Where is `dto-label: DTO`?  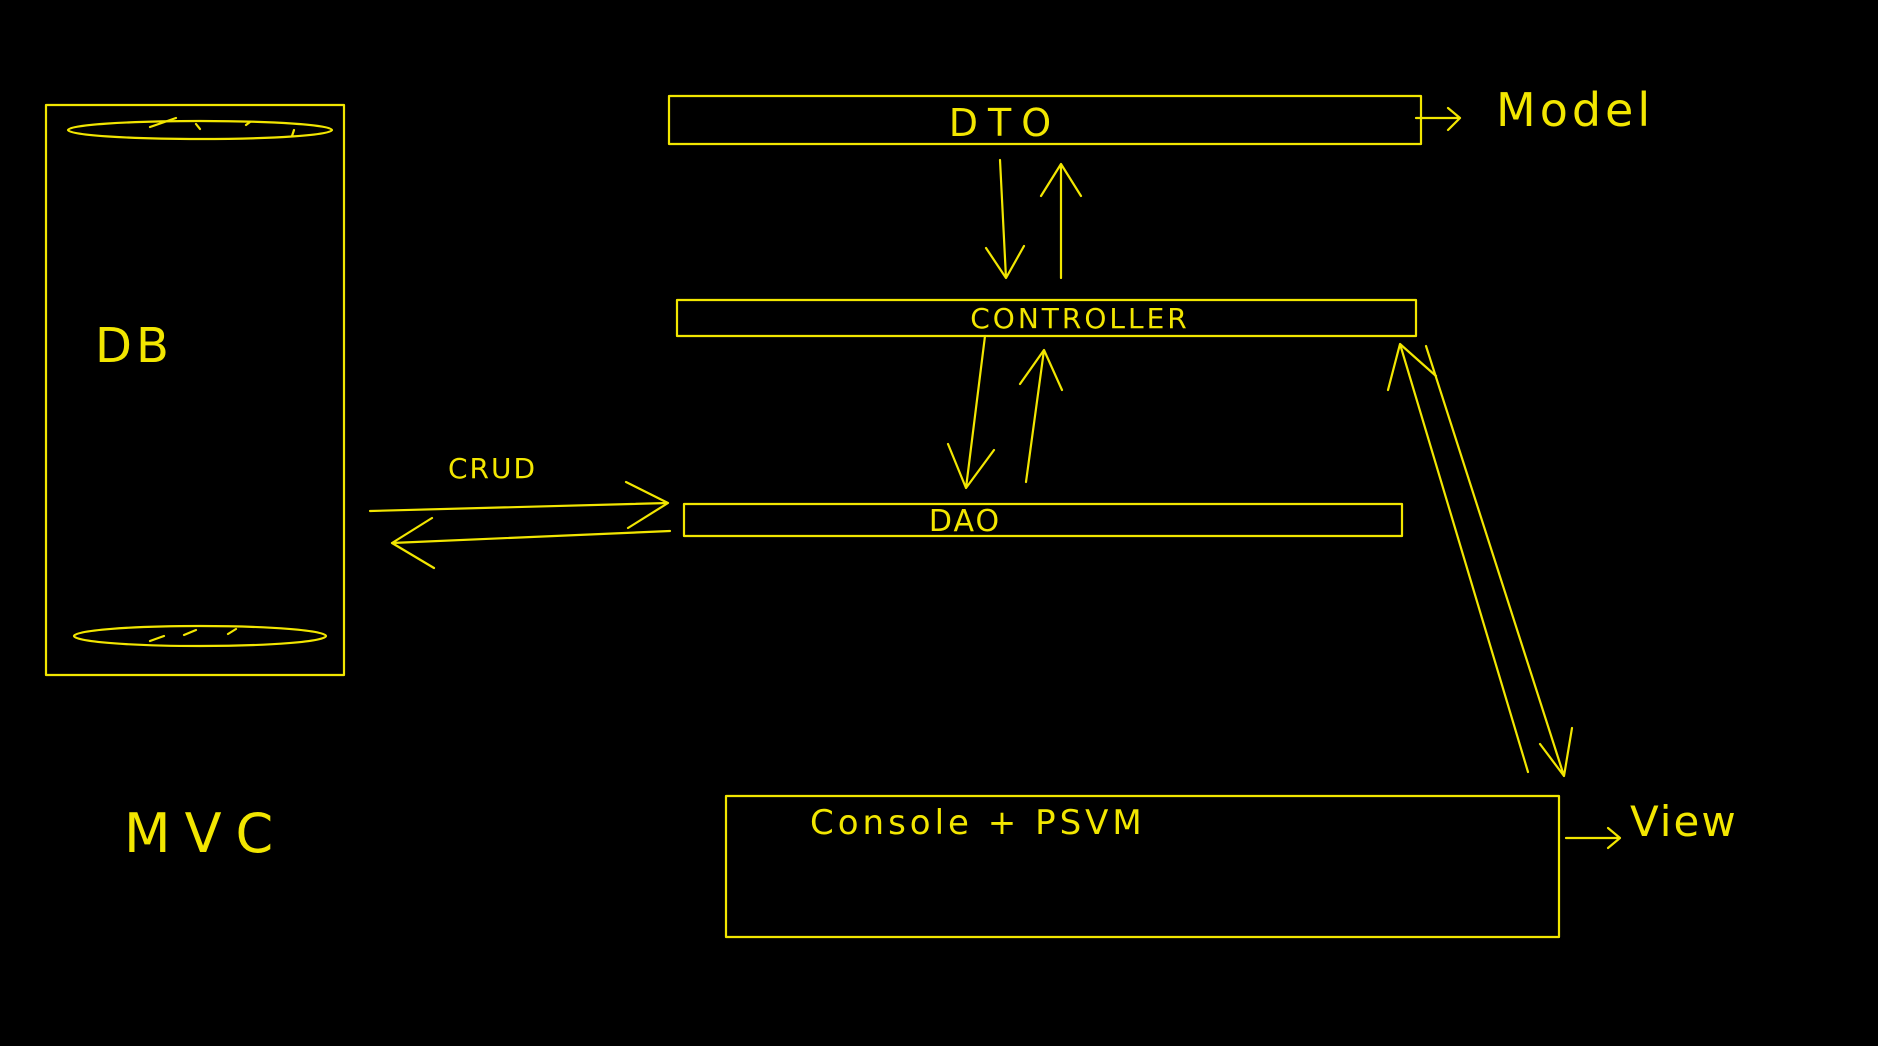
dto-label: DTO is located at coordinates (1005, 123).